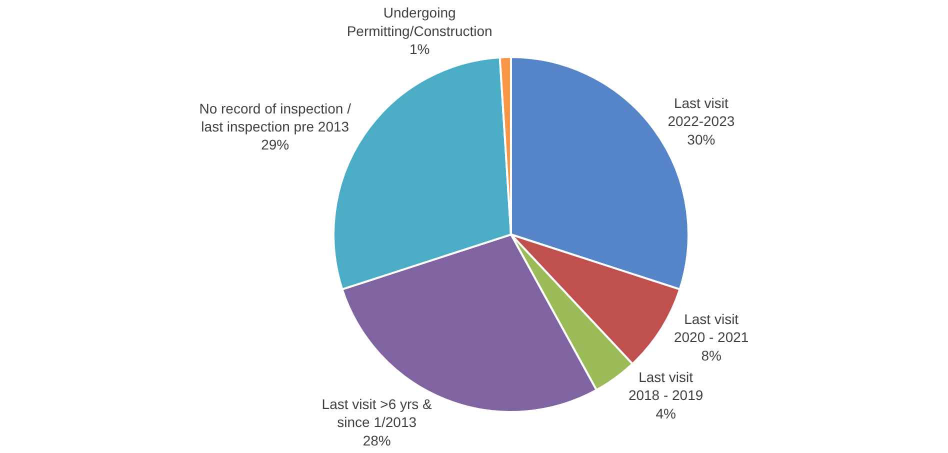 The height and width of the screenshot is (453, 948). Describe the element at coordinates (701, 112) in the screenshot. I see `slice-label: Last visit 2022-2023` at that location.